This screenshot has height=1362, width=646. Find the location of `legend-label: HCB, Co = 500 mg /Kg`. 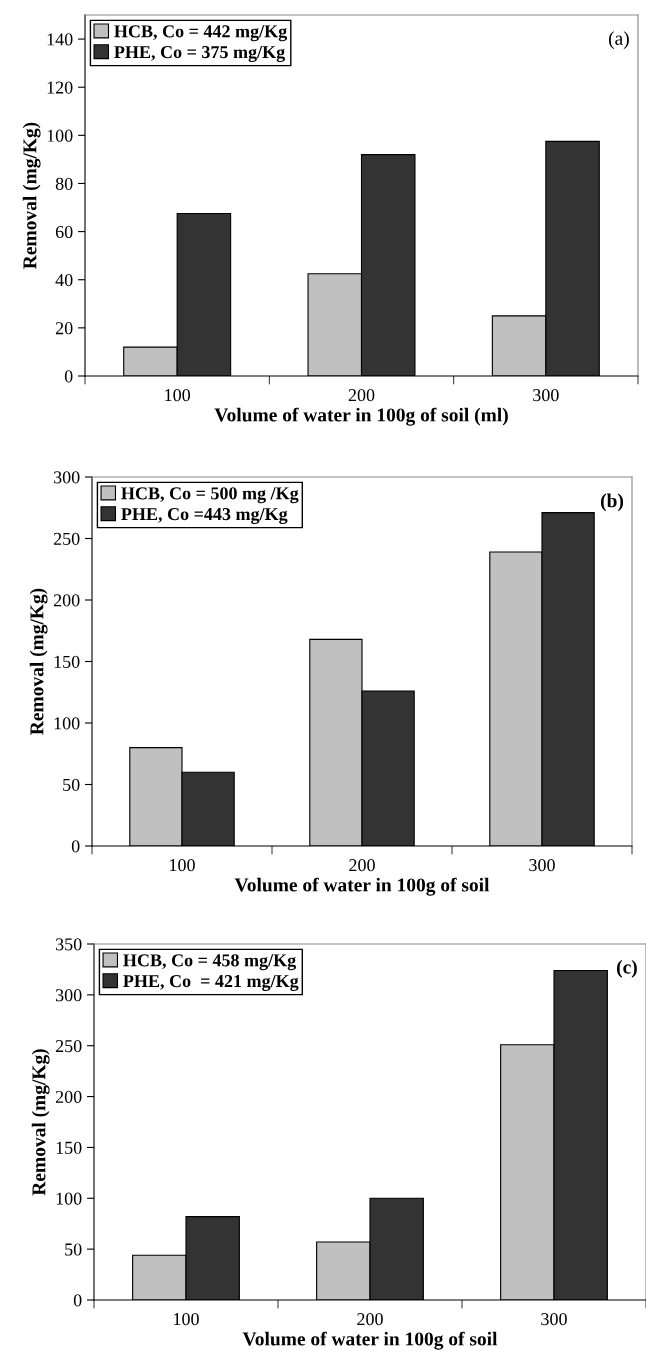

legend-label: HCB, Co = 500 mg /Kg is located at coordinates (210, 495).